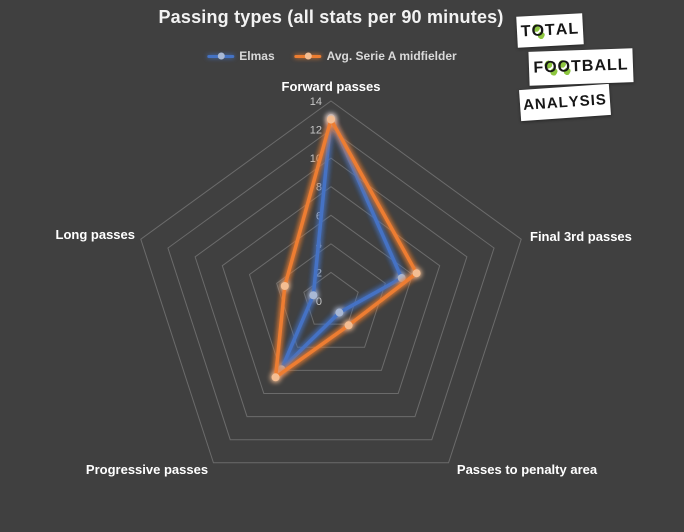 The image size is (684, 532). What do you see at coordinates (391, 56) in the screenshot?
I see `legend-label: Avg. Serie A midfielder` at bounding box center [391, 56].